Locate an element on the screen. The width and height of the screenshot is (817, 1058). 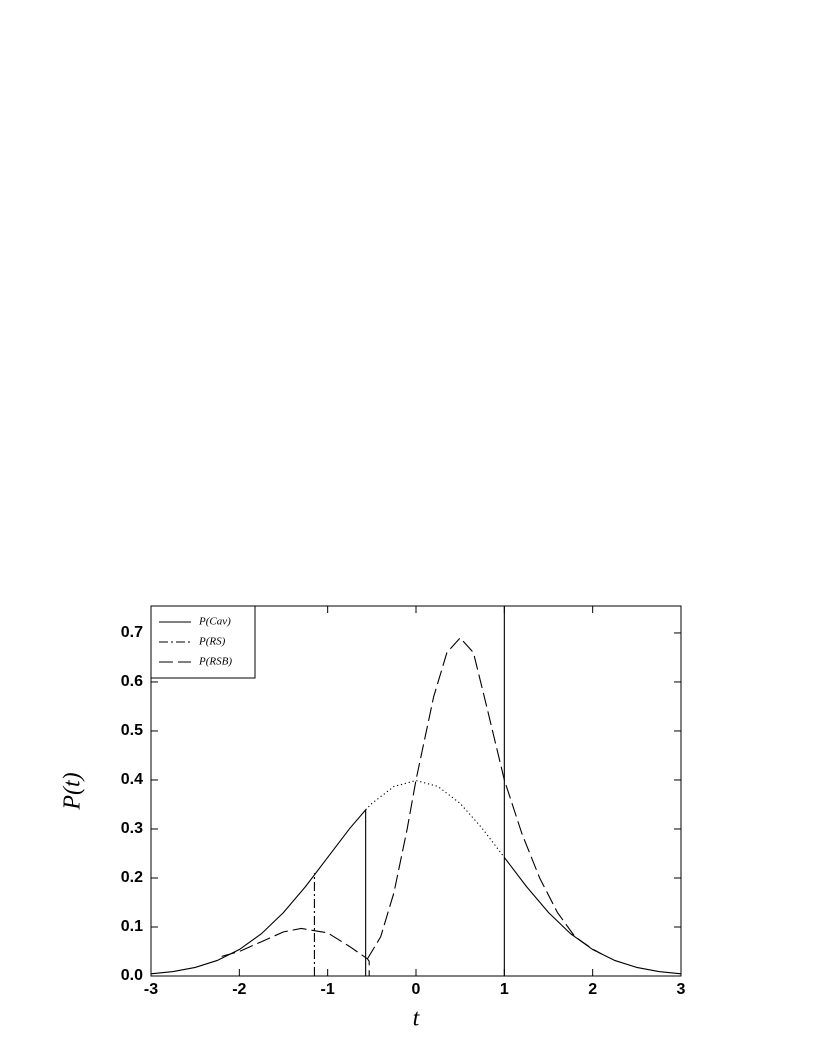
y-tick-label: 0.1 is located at coordinates (132, 926).